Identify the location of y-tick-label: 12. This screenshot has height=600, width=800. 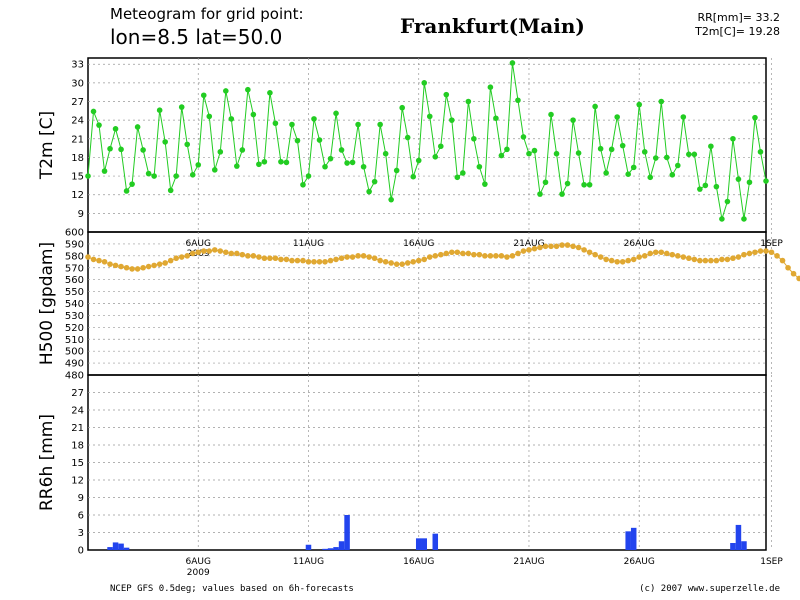
(77, 481).